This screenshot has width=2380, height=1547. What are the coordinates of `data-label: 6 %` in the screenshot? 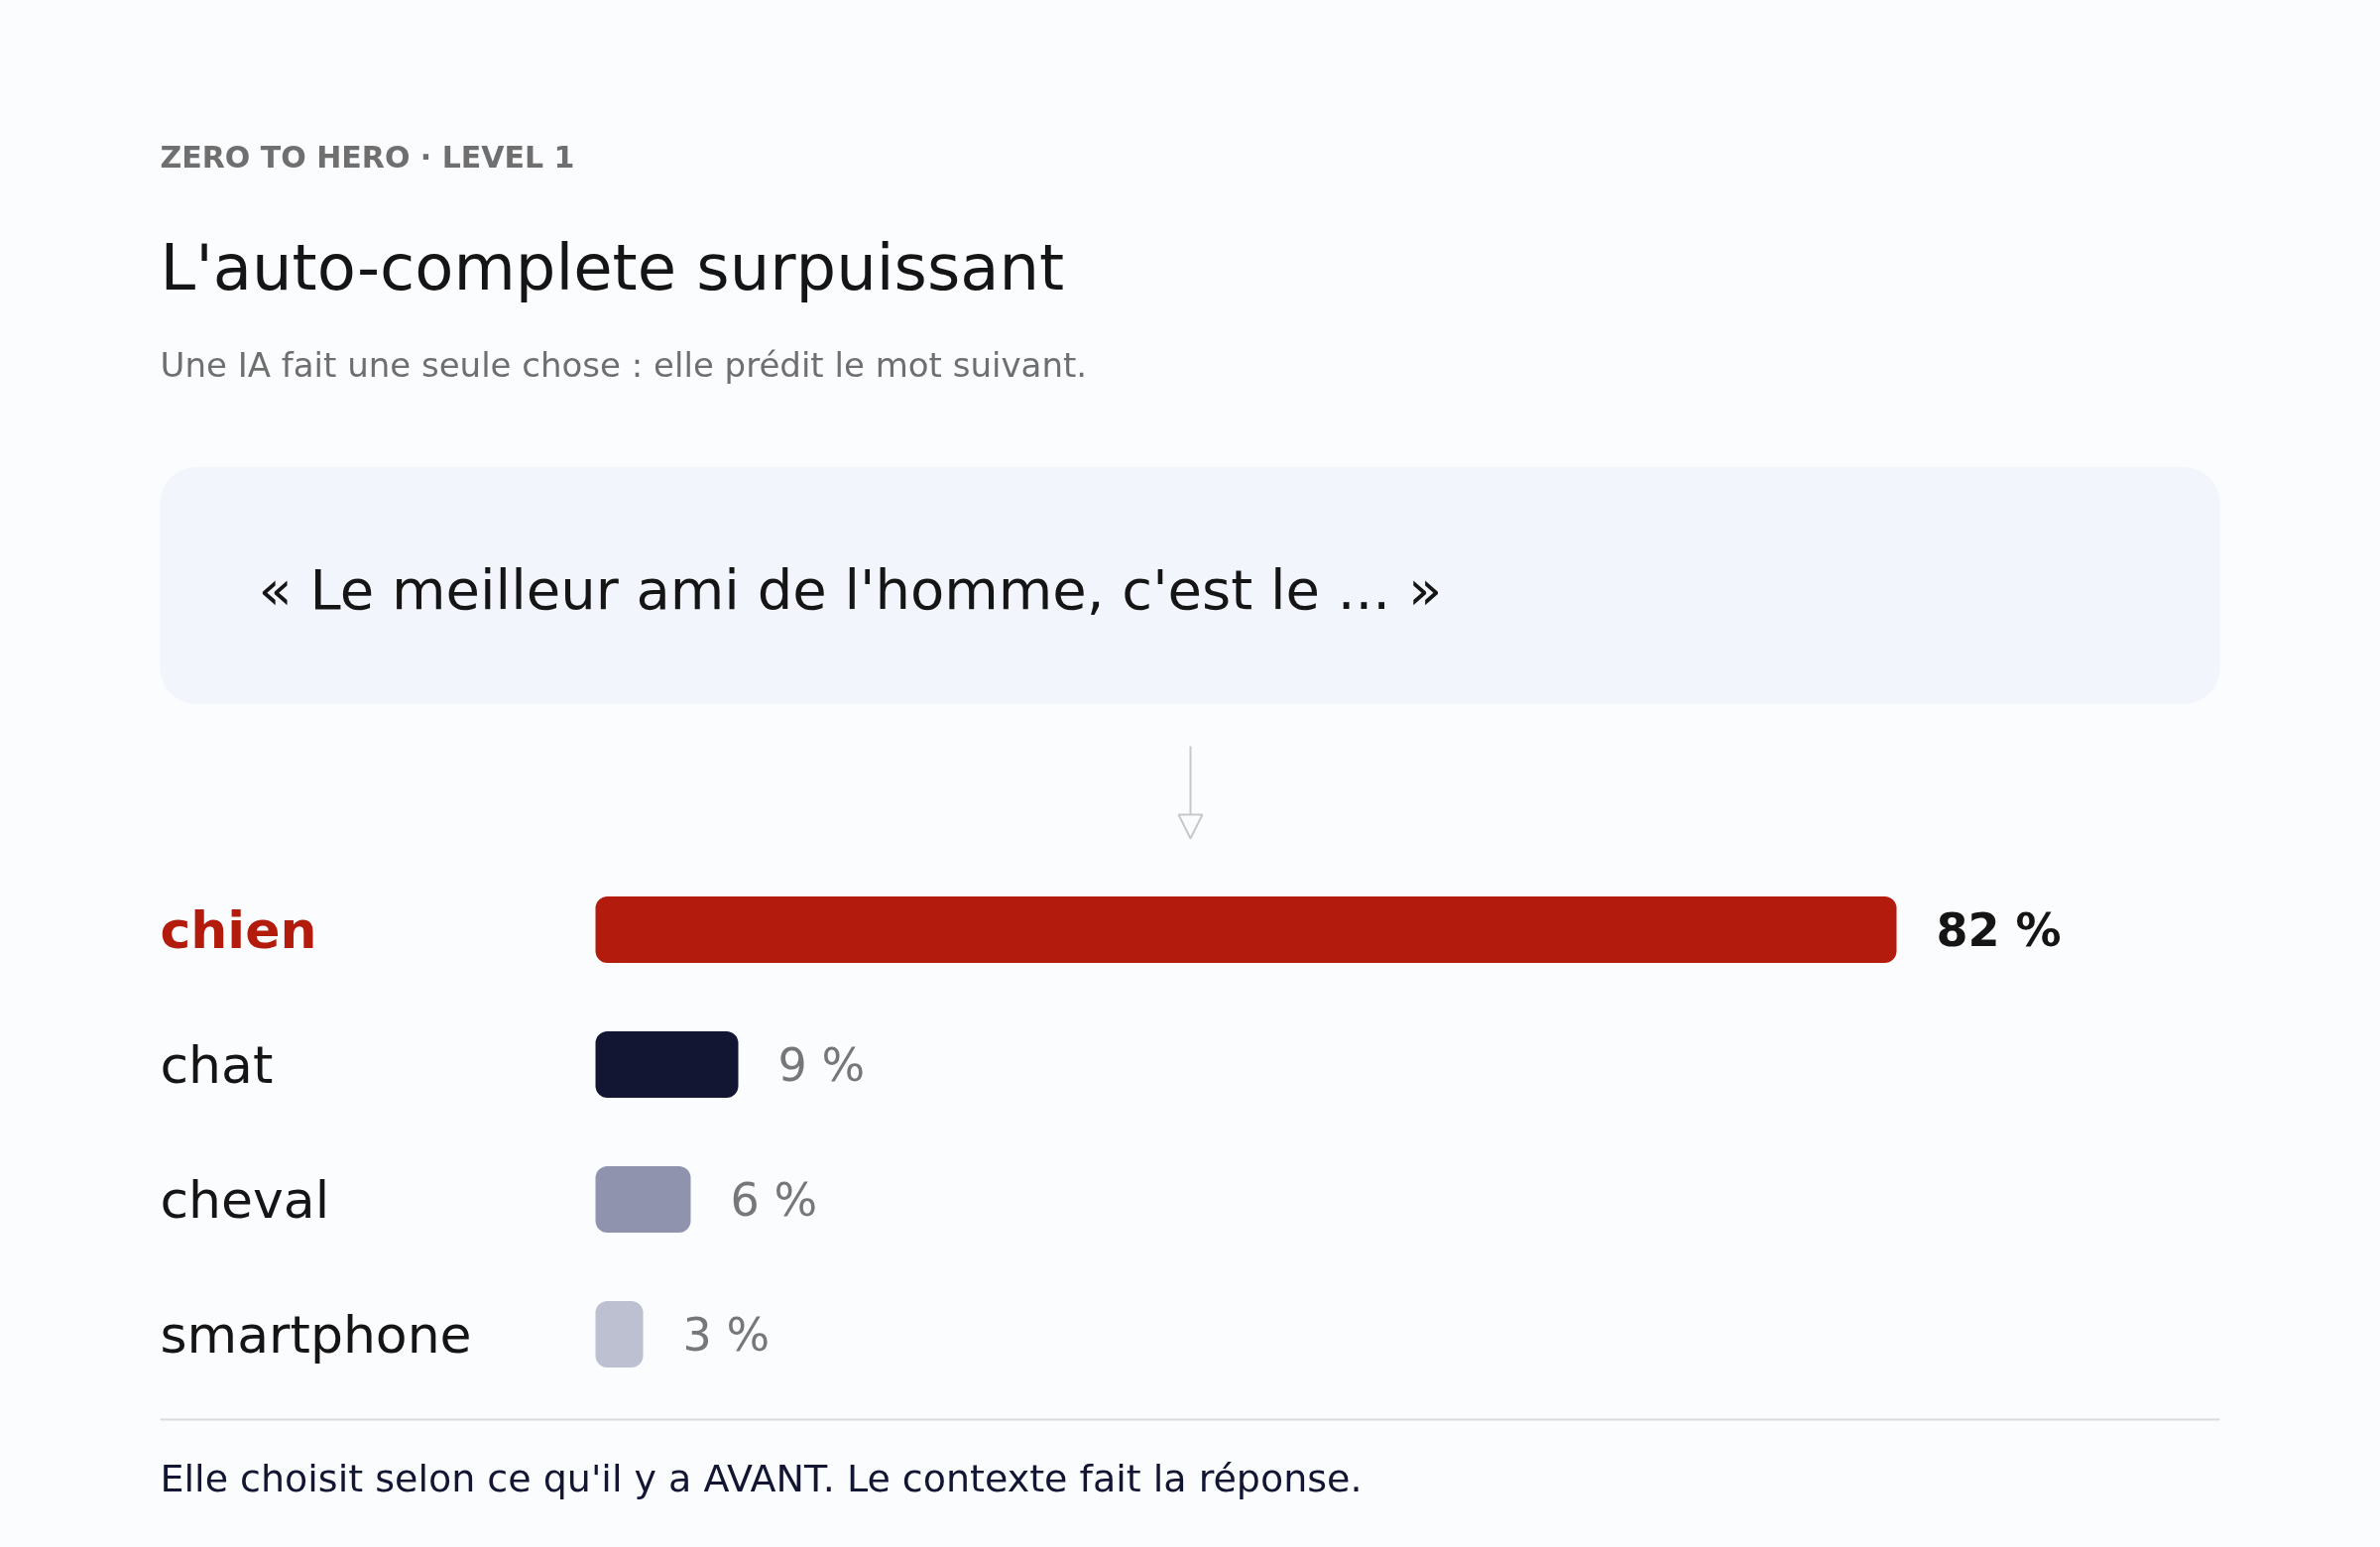 It's located at (774, 1199).